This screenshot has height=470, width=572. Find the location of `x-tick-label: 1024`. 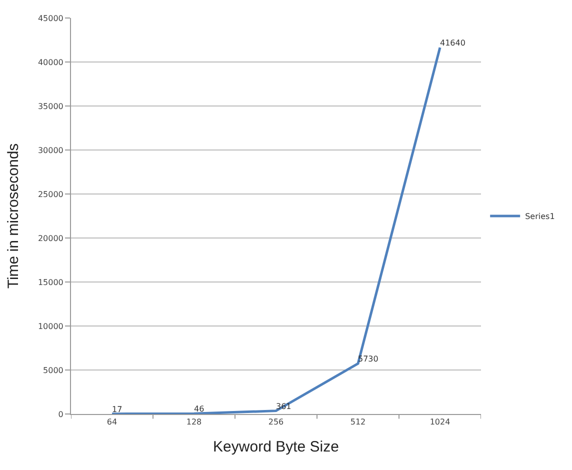

x-tick-label: 1024 is located at coordinates (440, 422).